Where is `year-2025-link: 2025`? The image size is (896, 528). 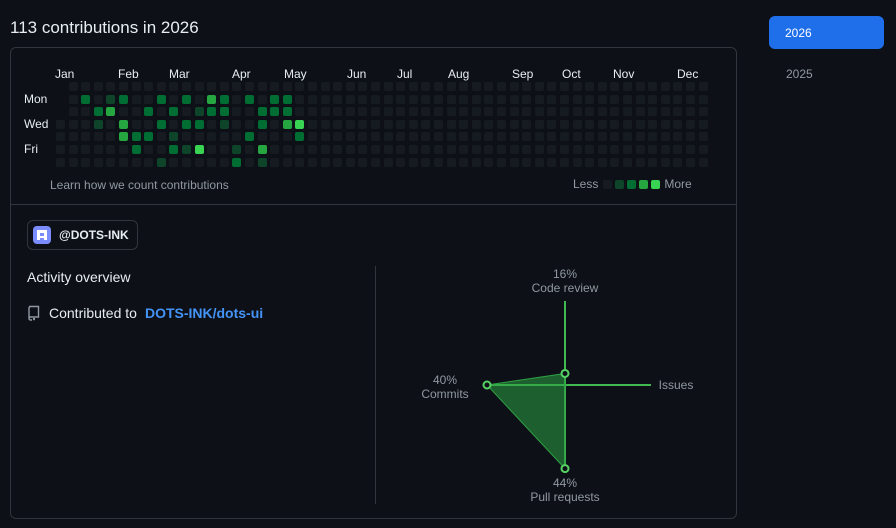 year-2025-link: 2025 is located at coordinates (799, 74).